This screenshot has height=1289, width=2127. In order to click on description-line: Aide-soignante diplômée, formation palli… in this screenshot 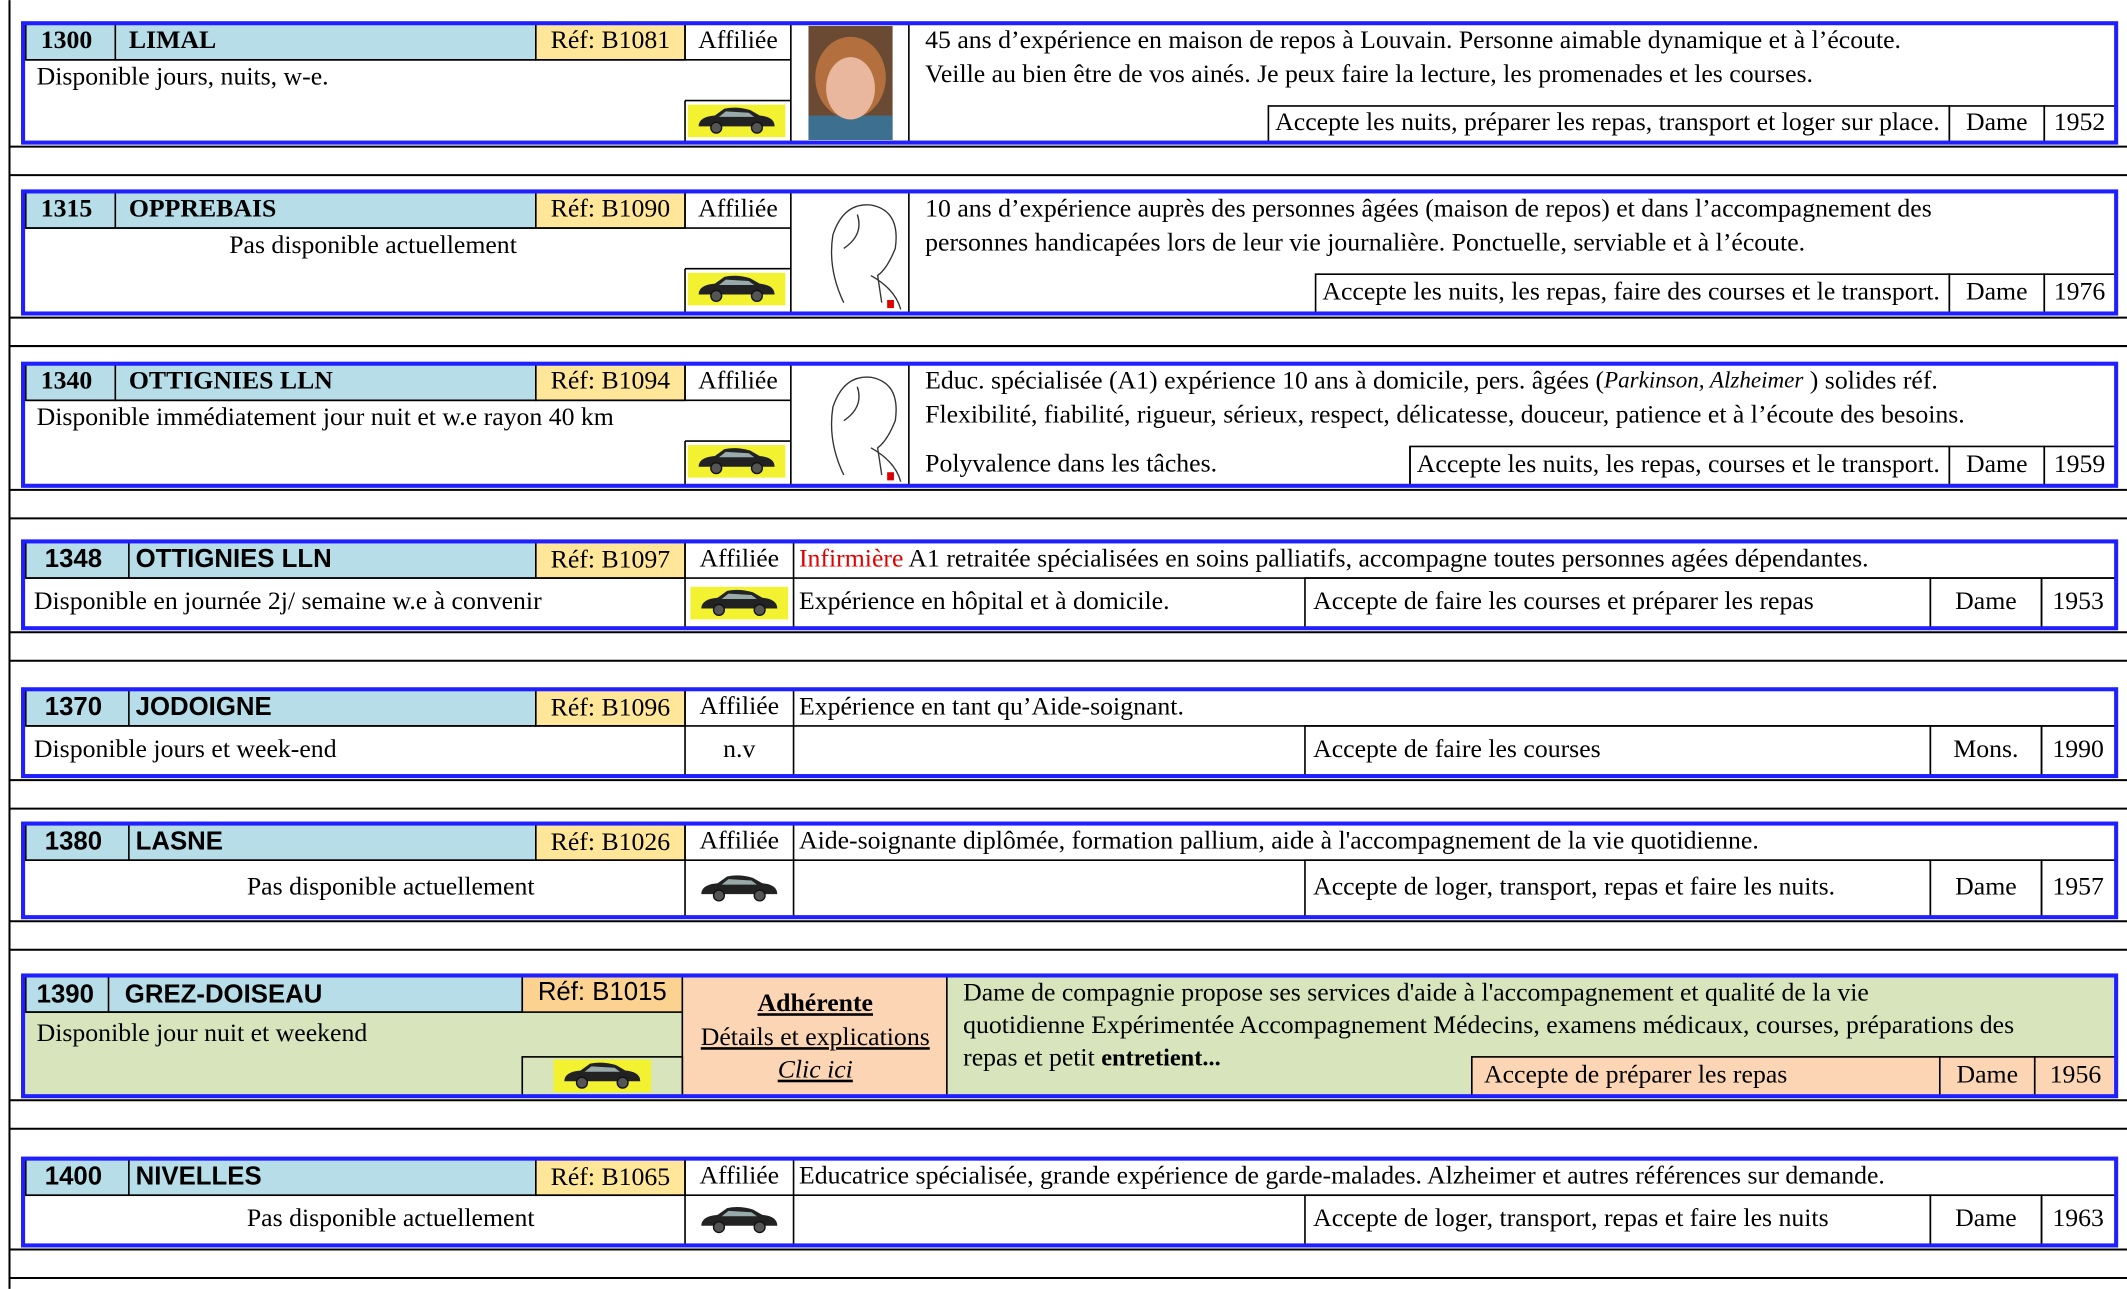, I will do `click(1279, 839)`.